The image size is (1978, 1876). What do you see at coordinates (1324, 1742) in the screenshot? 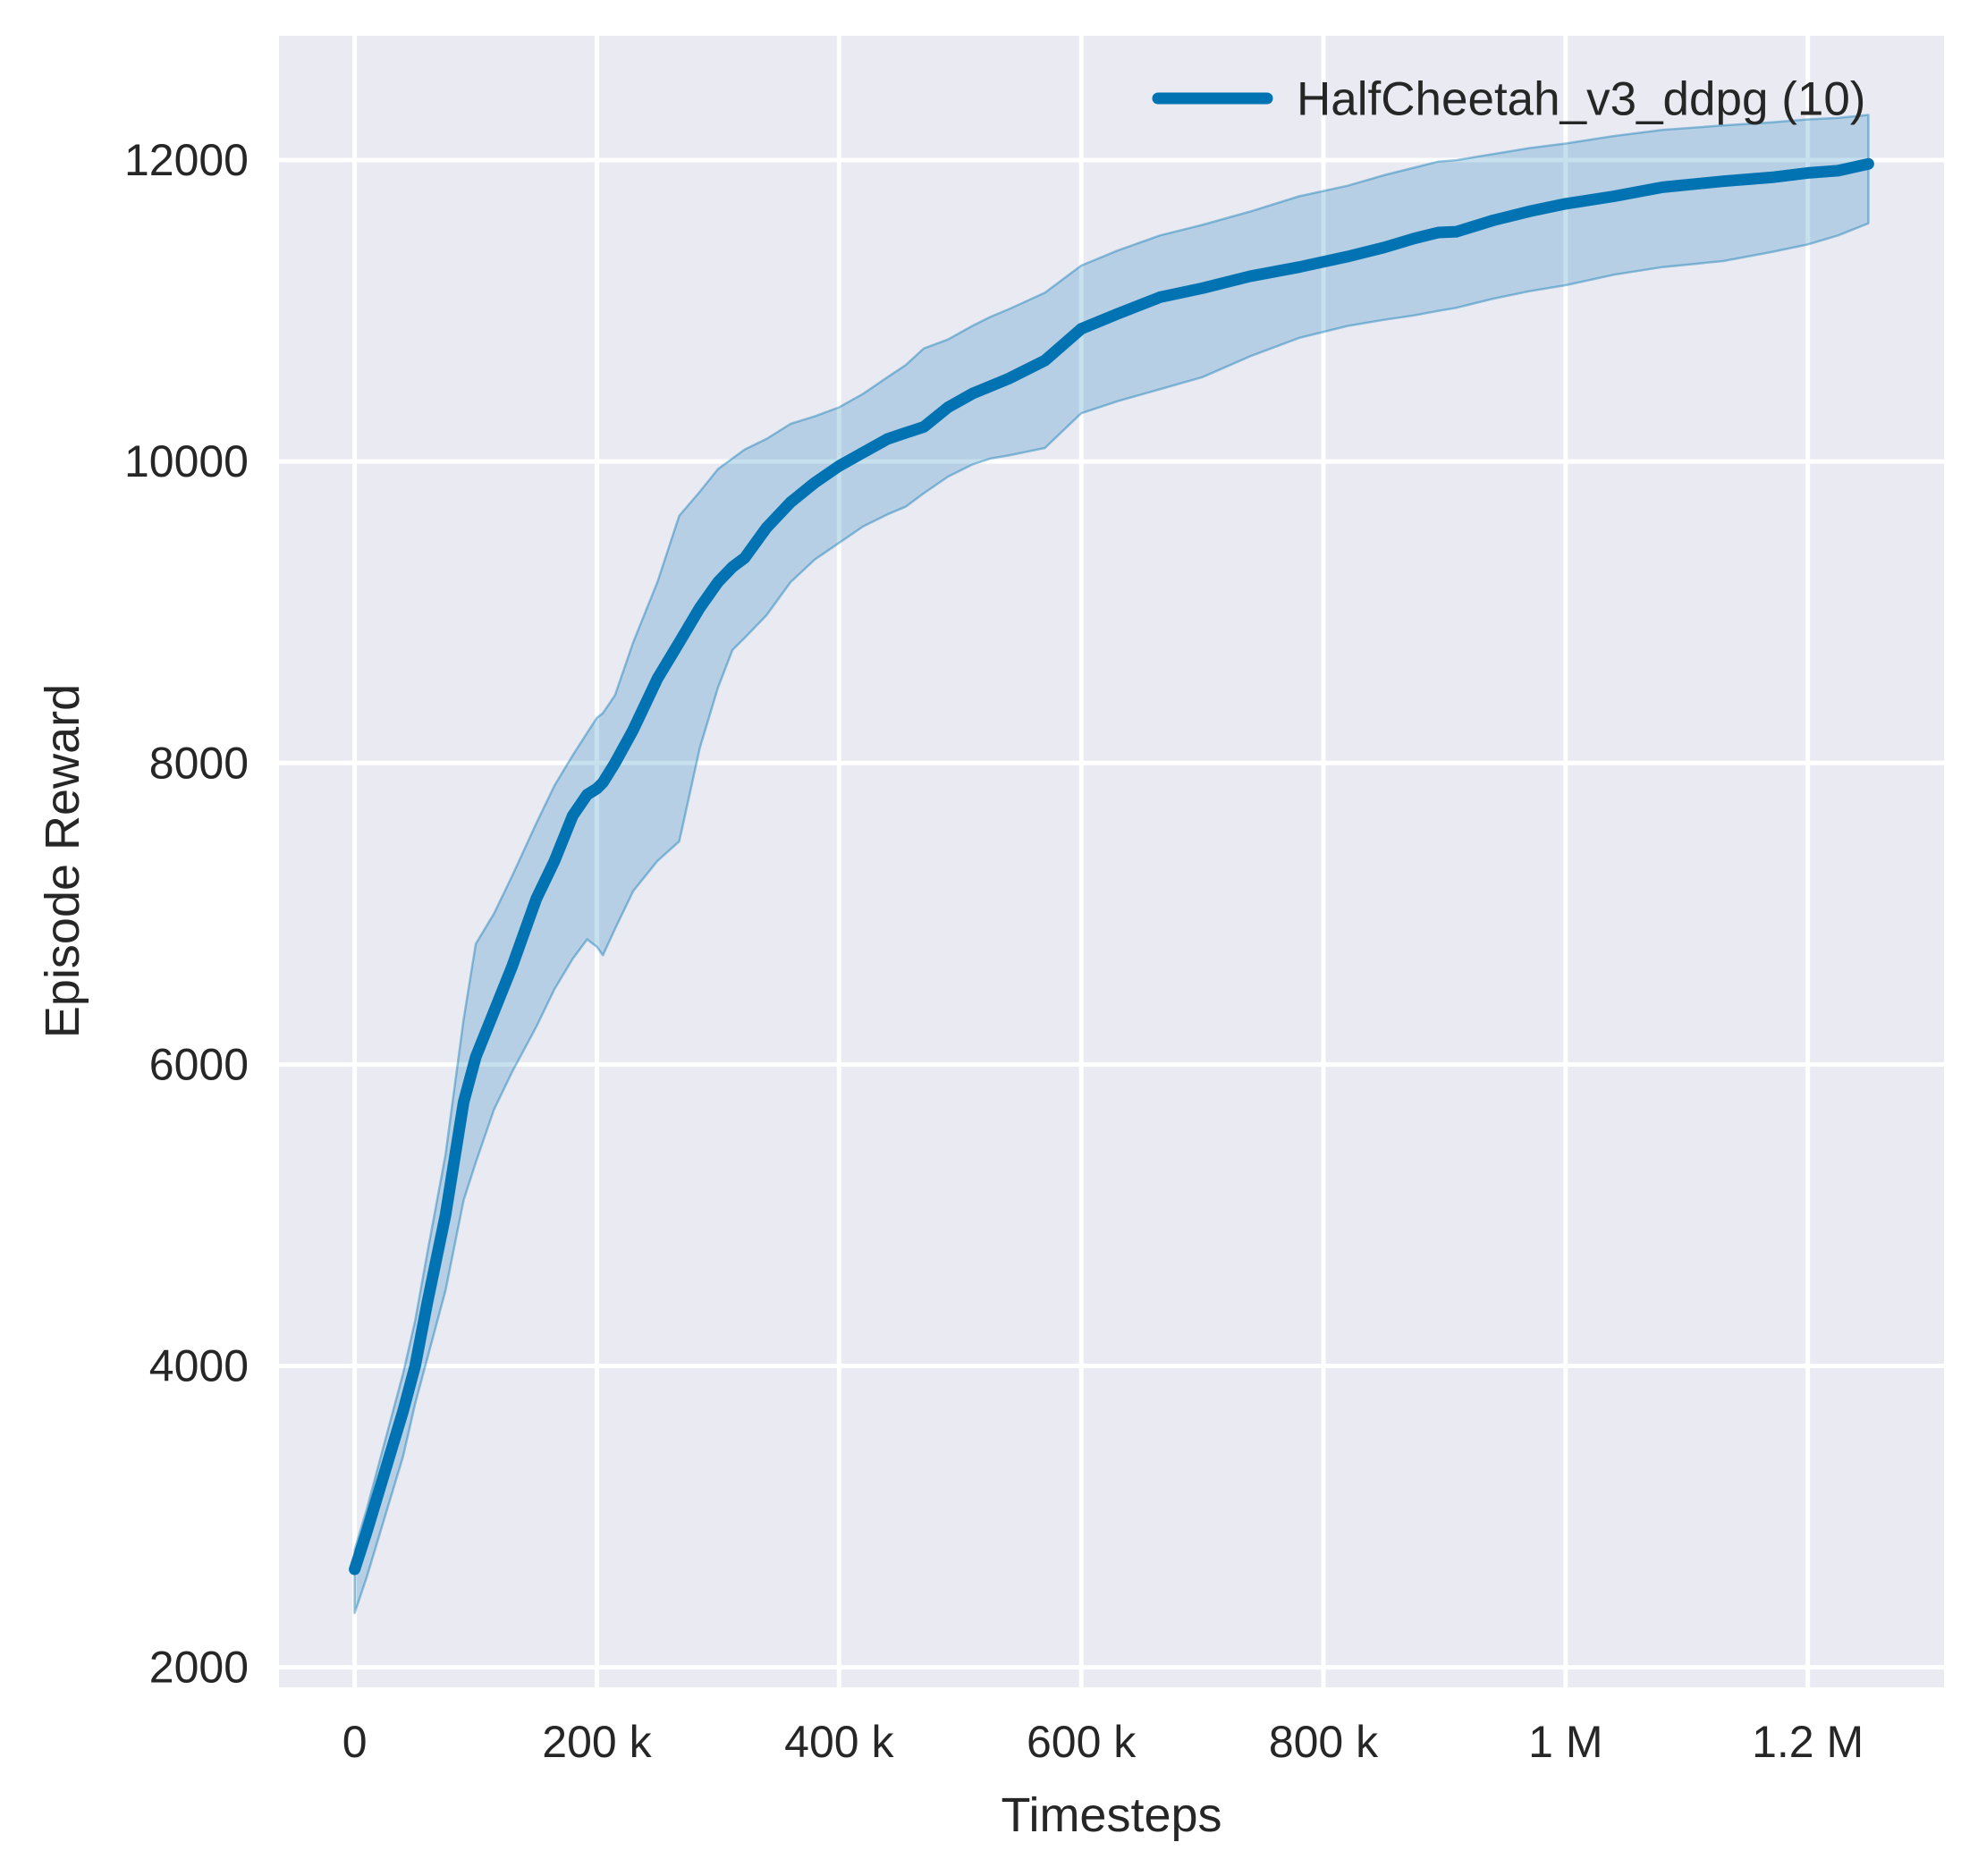
I see `x-tick-label: 800 k` at bounding box center [1324, 1742].